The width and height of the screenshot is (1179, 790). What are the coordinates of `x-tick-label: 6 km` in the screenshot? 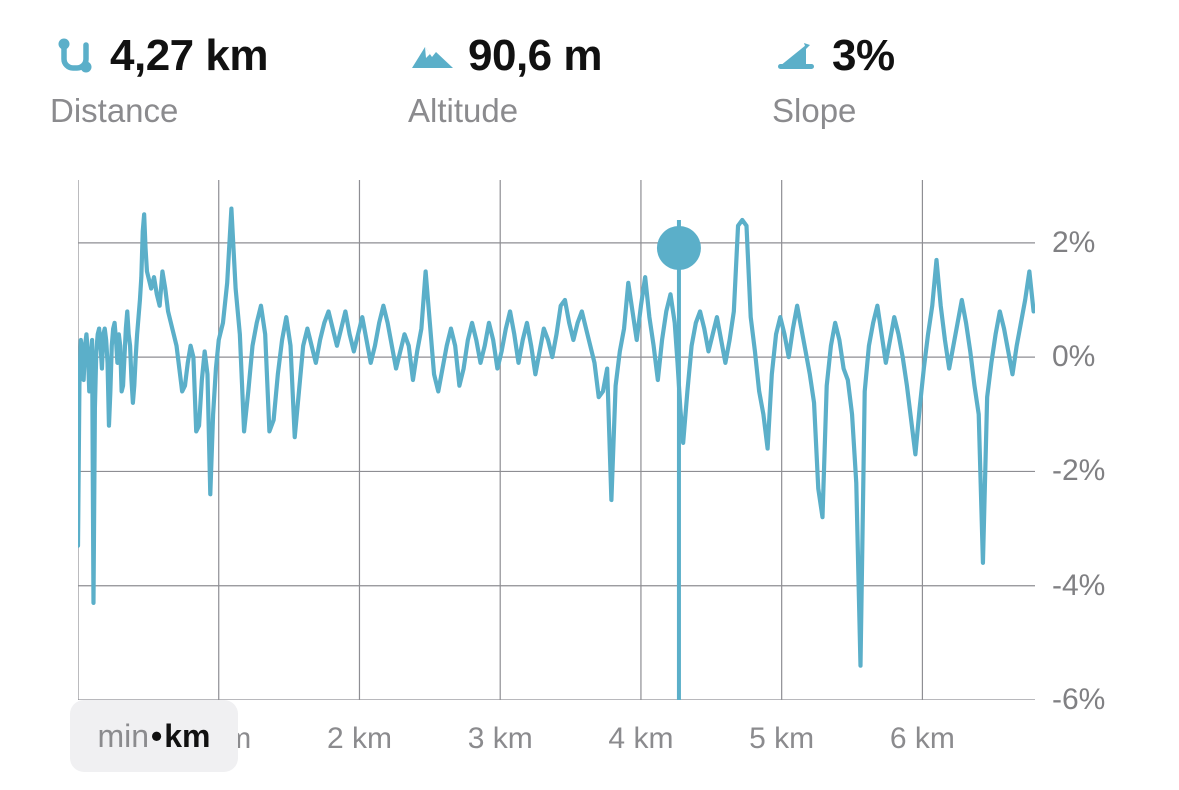 It's located at (922, 738).